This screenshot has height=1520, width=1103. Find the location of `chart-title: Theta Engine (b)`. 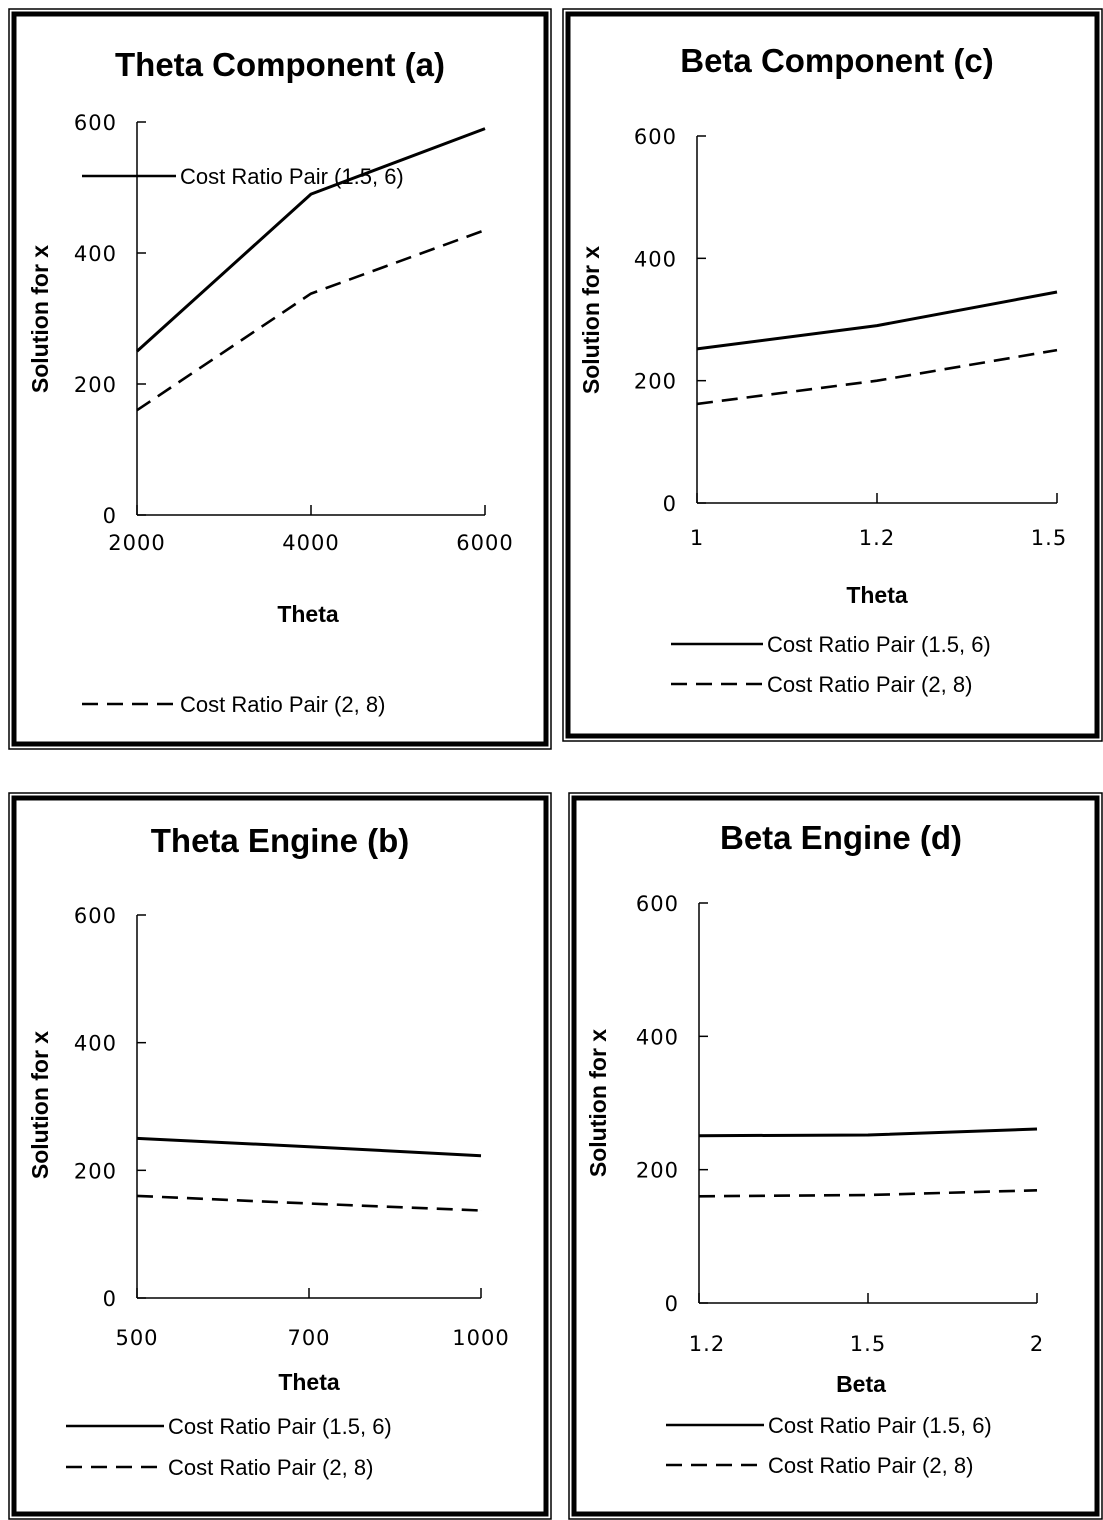

chart-title: Theta Engine (b) is located at coordinates (280, 840).